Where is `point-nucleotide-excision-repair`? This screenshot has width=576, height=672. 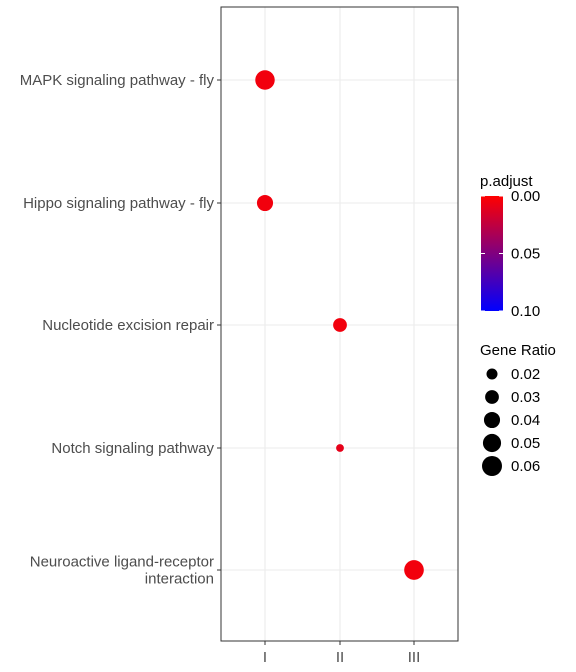 point-nucleotide-excision-repair is located at coordinates (340, 325).